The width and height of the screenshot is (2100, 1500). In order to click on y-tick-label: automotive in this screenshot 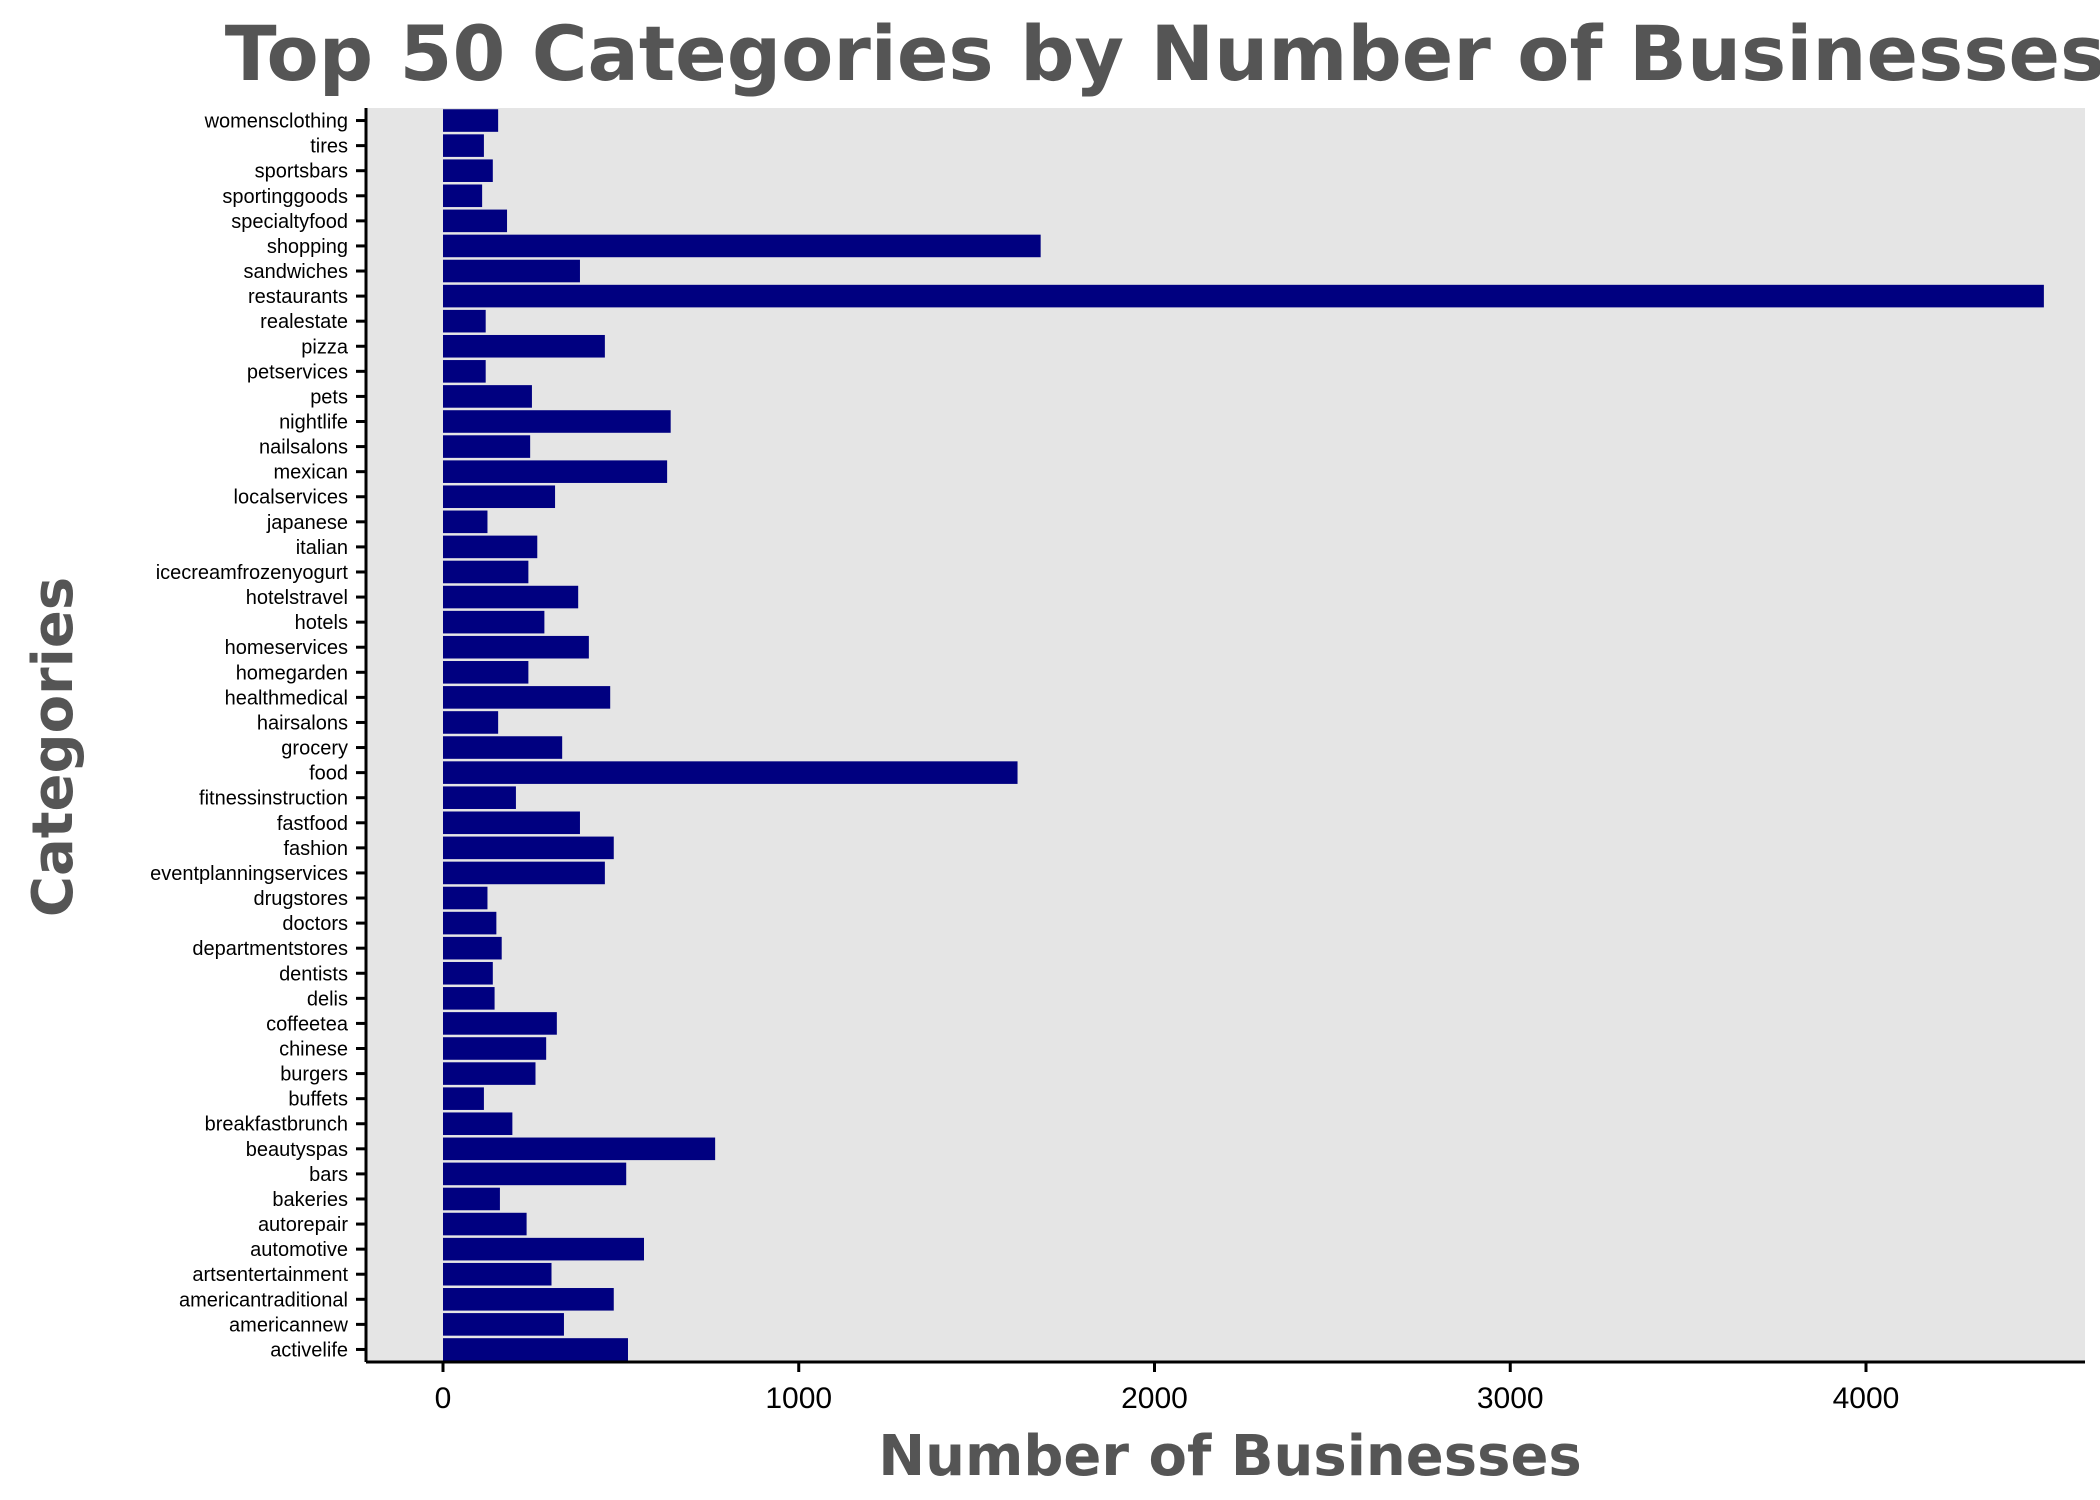, I will do `click(299, 1250)`.